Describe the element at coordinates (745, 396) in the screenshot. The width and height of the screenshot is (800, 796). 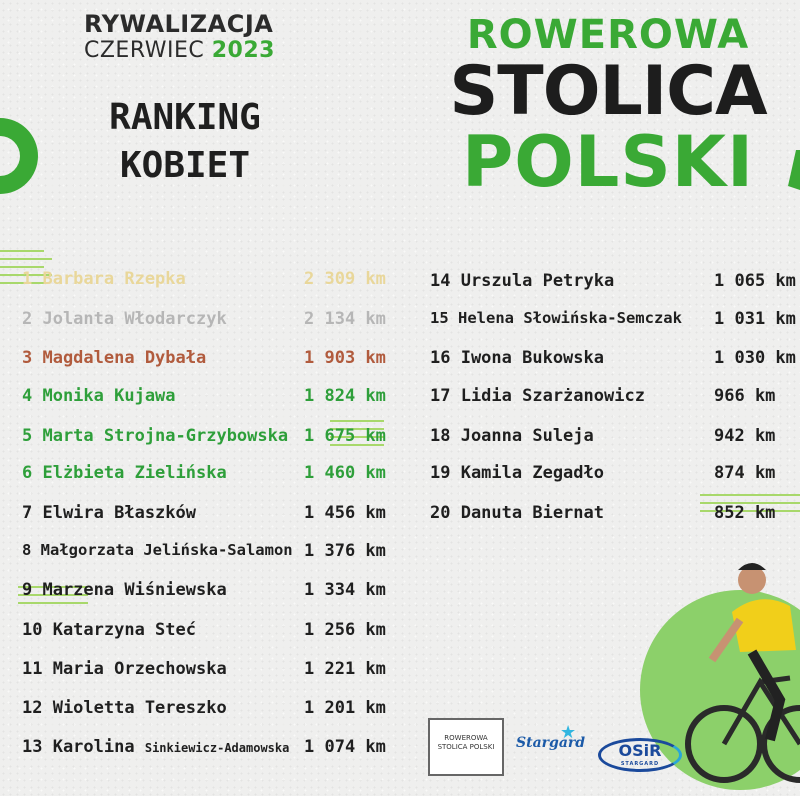
I see `distance: 966 km` at that location.